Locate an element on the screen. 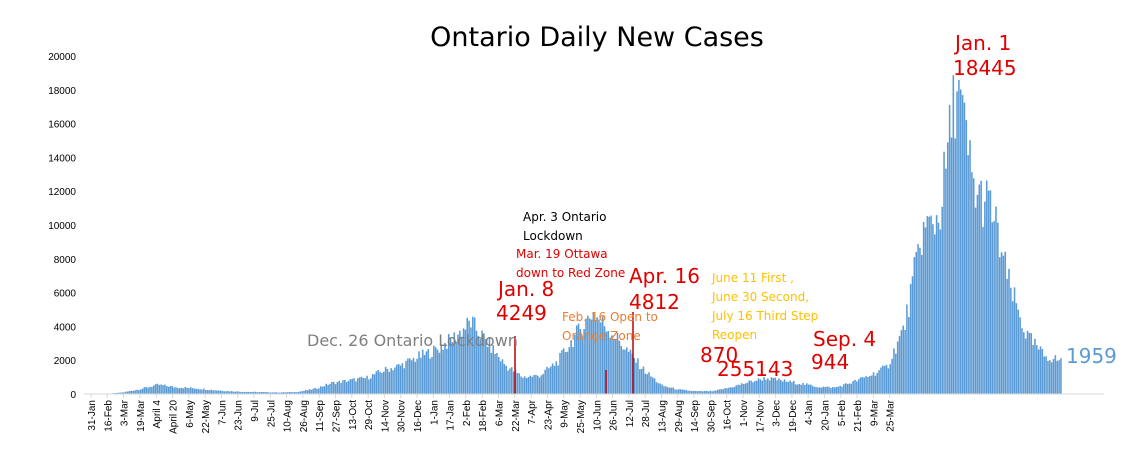  x-tick-label: 7-Apr is located at coordinates (532, 411).